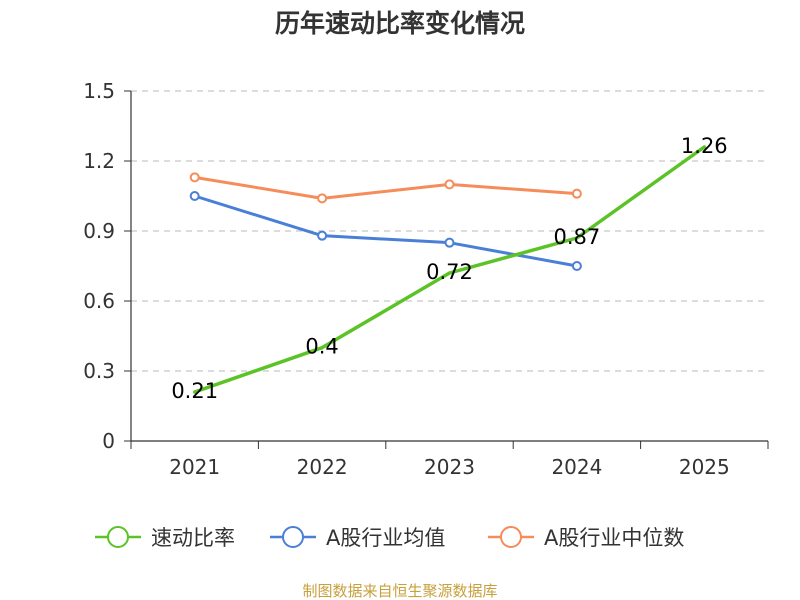  I want to click on data-label: 0.21, so click(194, 391).